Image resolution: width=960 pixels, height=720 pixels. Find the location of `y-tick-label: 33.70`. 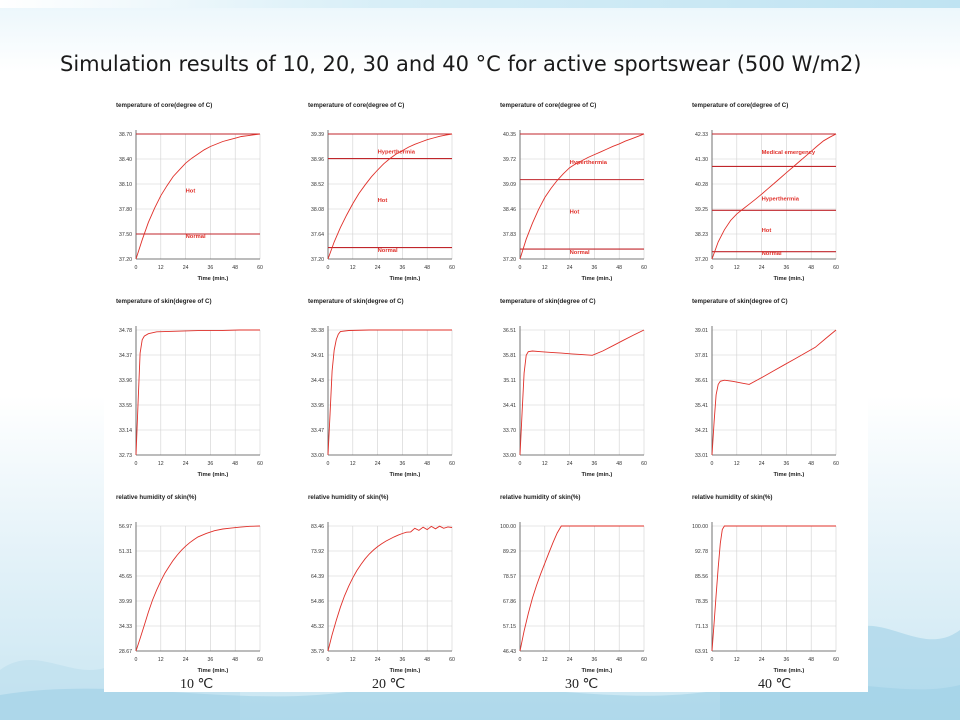

y-tick-label: 33.70 is located at coordinates (509, 431).